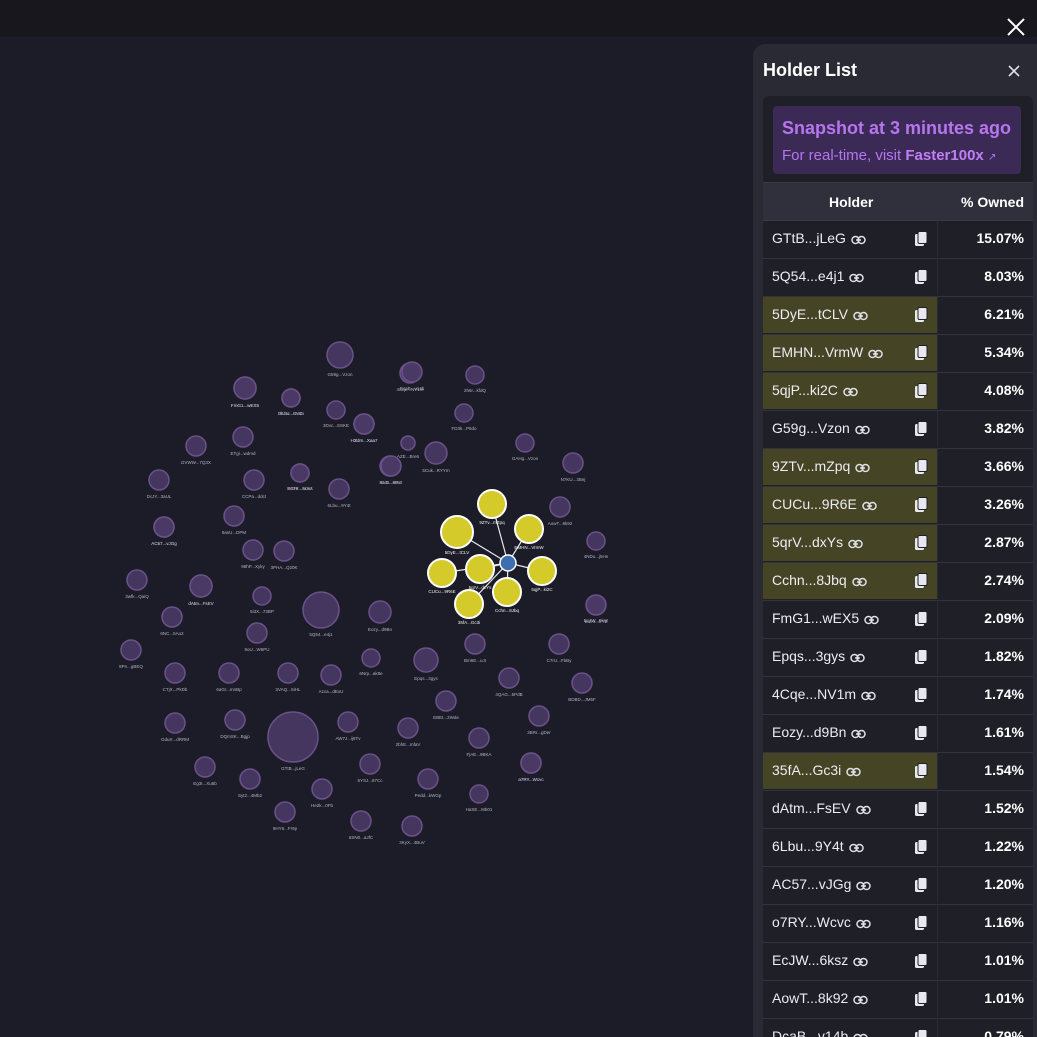 Image resolution: width=1037 pixels, height=1037 pixels. Describe the element at coordinates (898, 1028) in the screenshot. I see `table-row: DcaB...v14b 0.79%` at that location.